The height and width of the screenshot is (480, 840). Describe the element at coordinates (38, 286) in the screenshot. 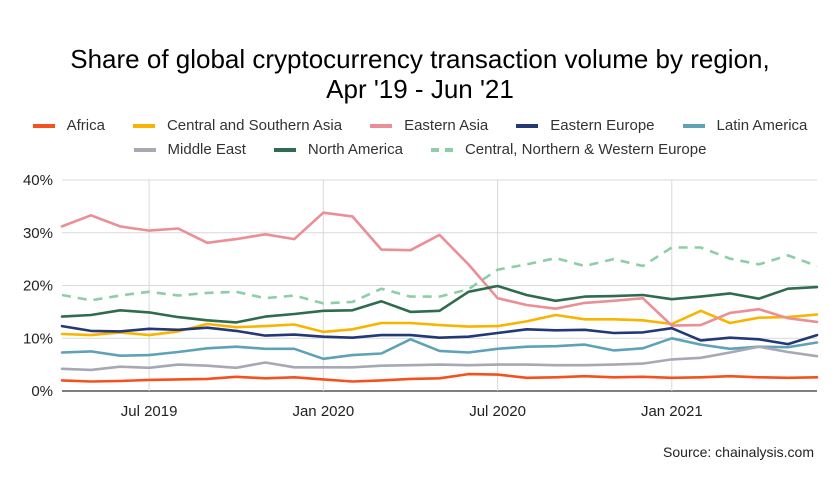

I see `y-tick-label: 20%` at that location.